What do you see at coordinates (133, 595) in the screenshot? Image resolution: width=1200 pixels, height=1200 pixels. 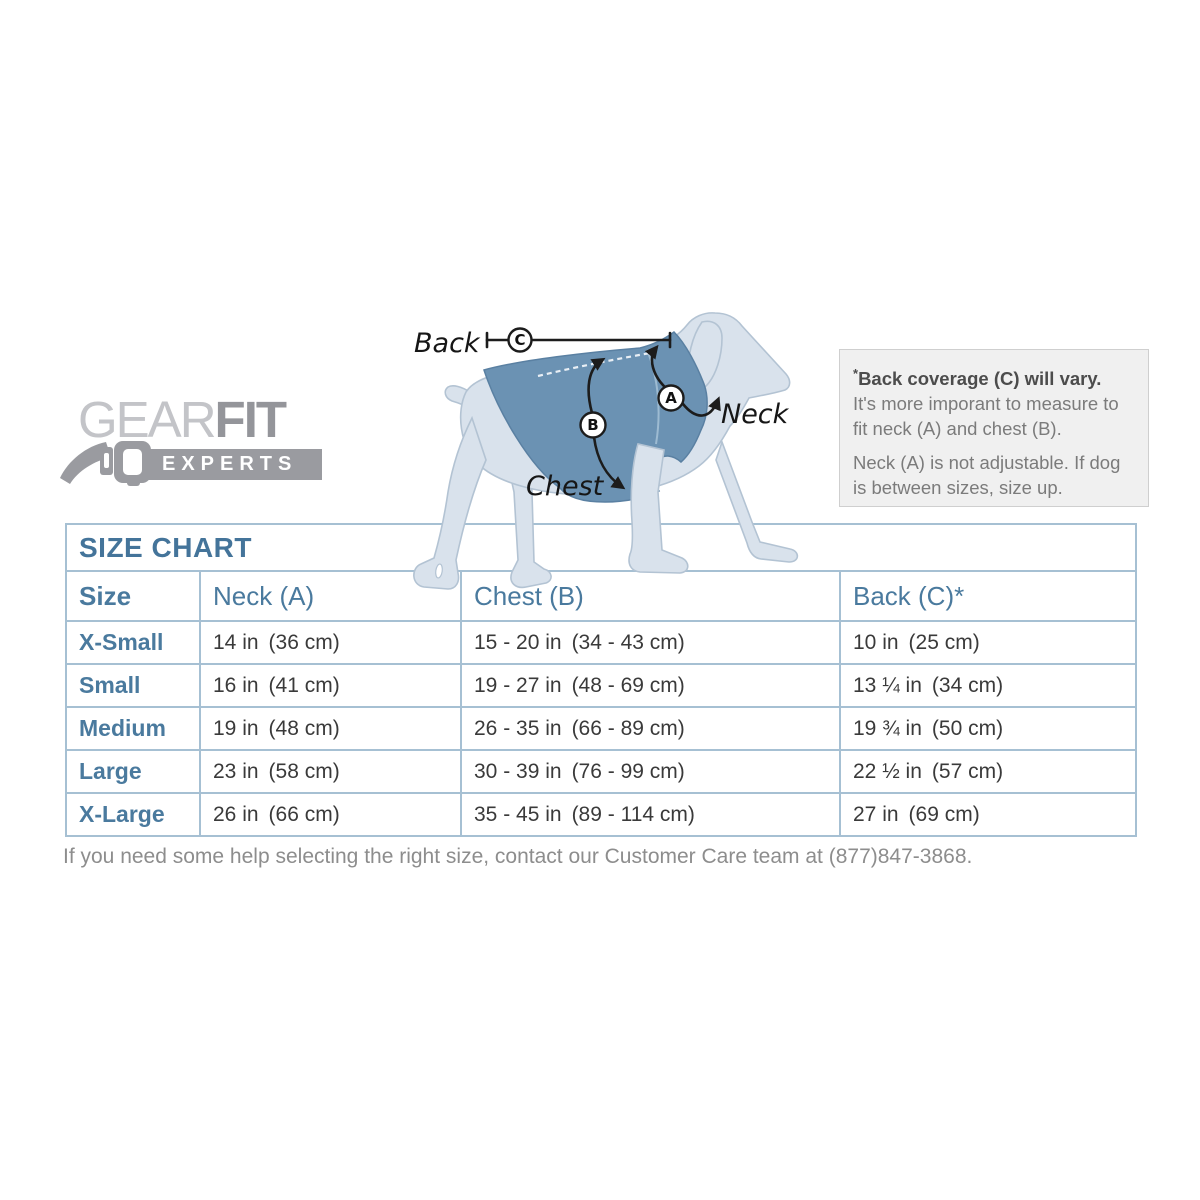 I see `header-size: Size` at bounding box center [133, 595].